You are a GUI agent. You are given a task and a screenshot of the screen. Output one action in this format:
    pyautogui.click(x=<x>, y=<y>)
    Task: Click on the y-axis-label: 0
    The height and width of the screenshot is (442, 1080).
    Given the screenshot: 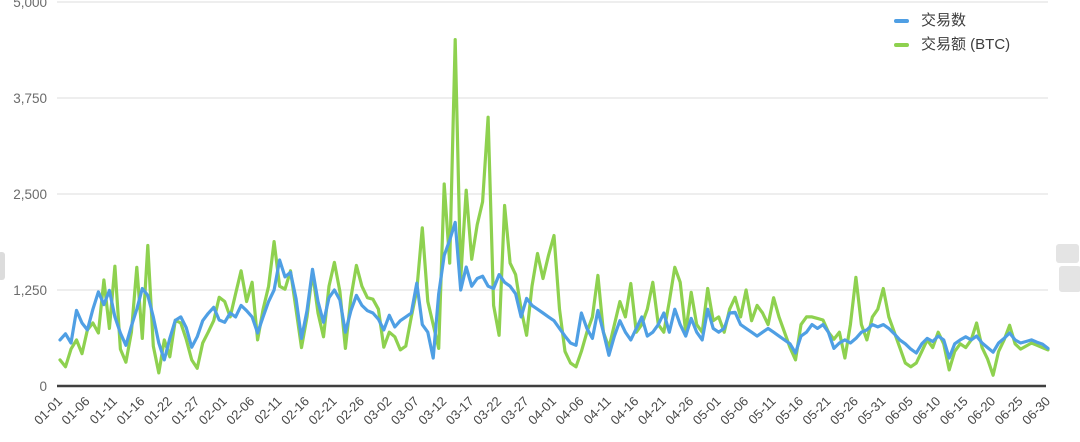 What is the action you would take?
    pyautogui.click(x=43, y=386)
    